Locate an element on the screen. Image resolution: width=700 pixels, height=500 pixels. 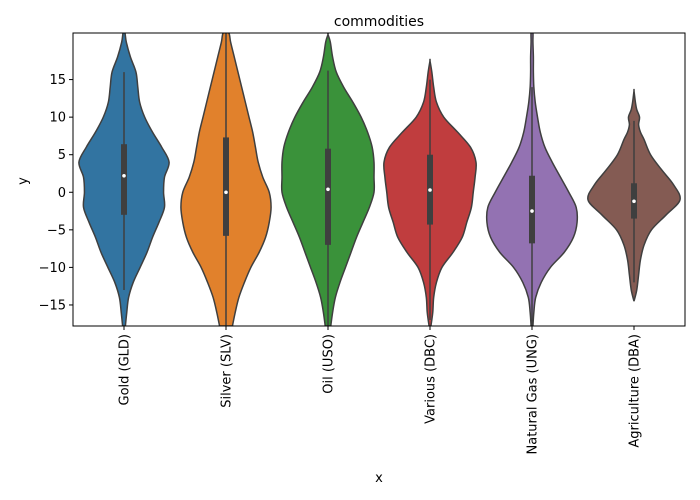
x-tick-label: Agriculture (DBA) is located at coordinates (635, 391).